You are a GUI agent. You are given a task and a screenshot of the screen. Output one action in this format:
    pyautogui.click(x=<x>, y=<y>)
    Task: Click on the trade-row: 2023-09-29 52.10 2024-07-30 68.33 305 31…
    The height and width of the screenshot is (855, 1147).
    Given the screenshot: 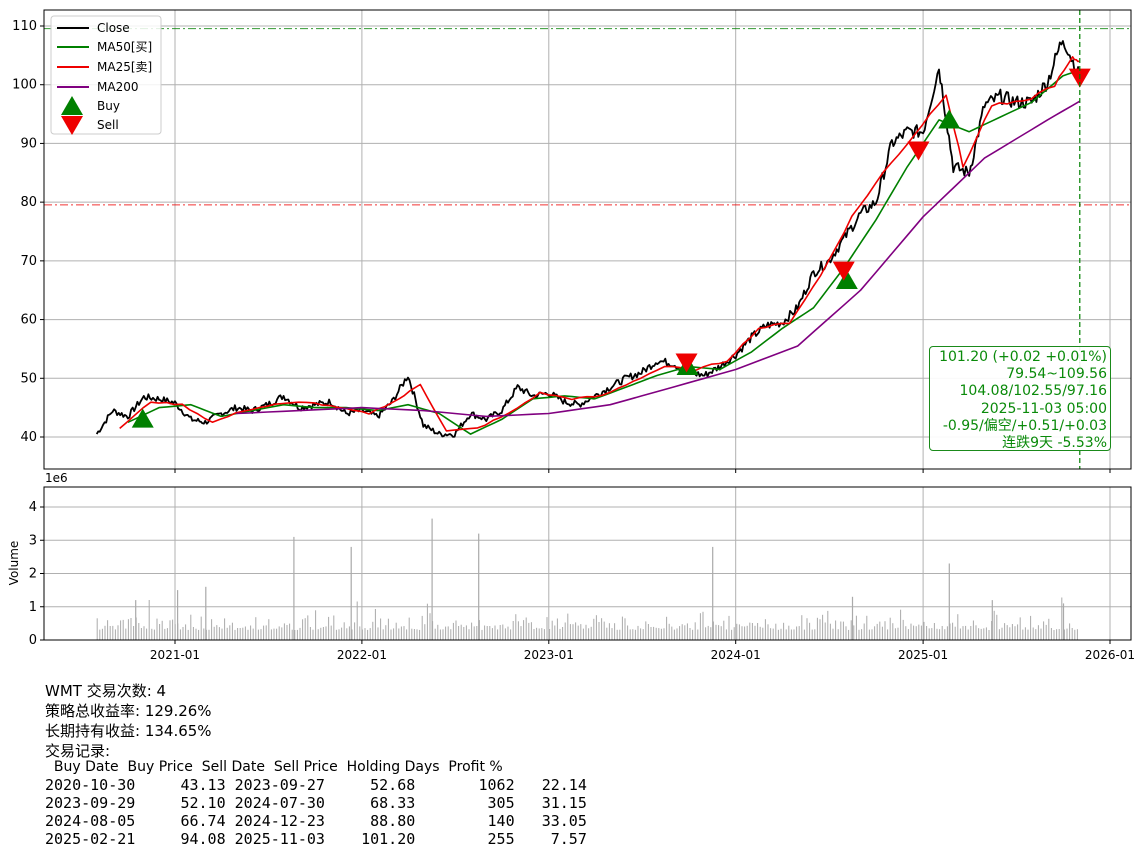 What is the action you would take?
    pyautogui.click(x=316, y=803)
    